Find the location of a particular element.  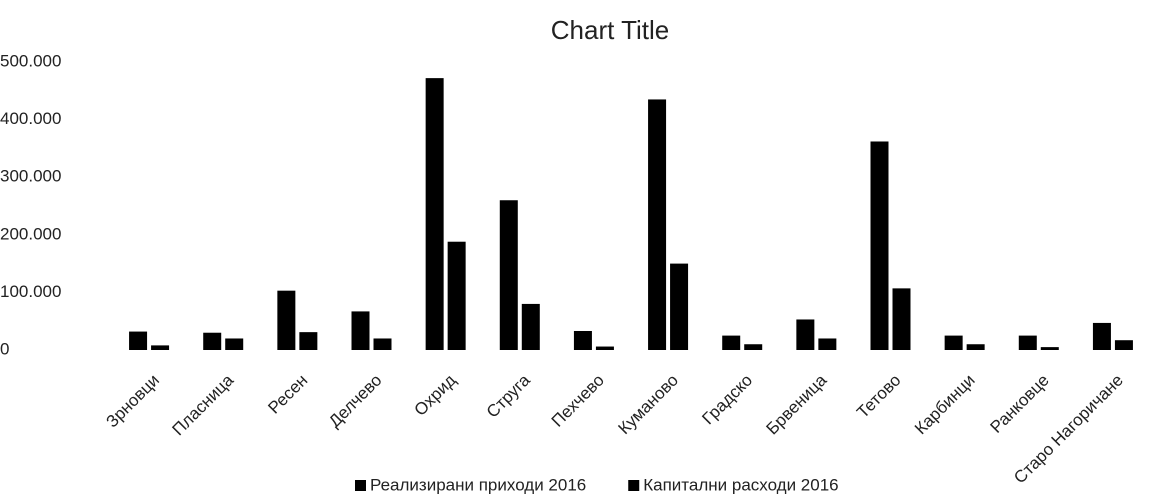

y-tick-label: 400.000 is located at coordinates (30, 118).